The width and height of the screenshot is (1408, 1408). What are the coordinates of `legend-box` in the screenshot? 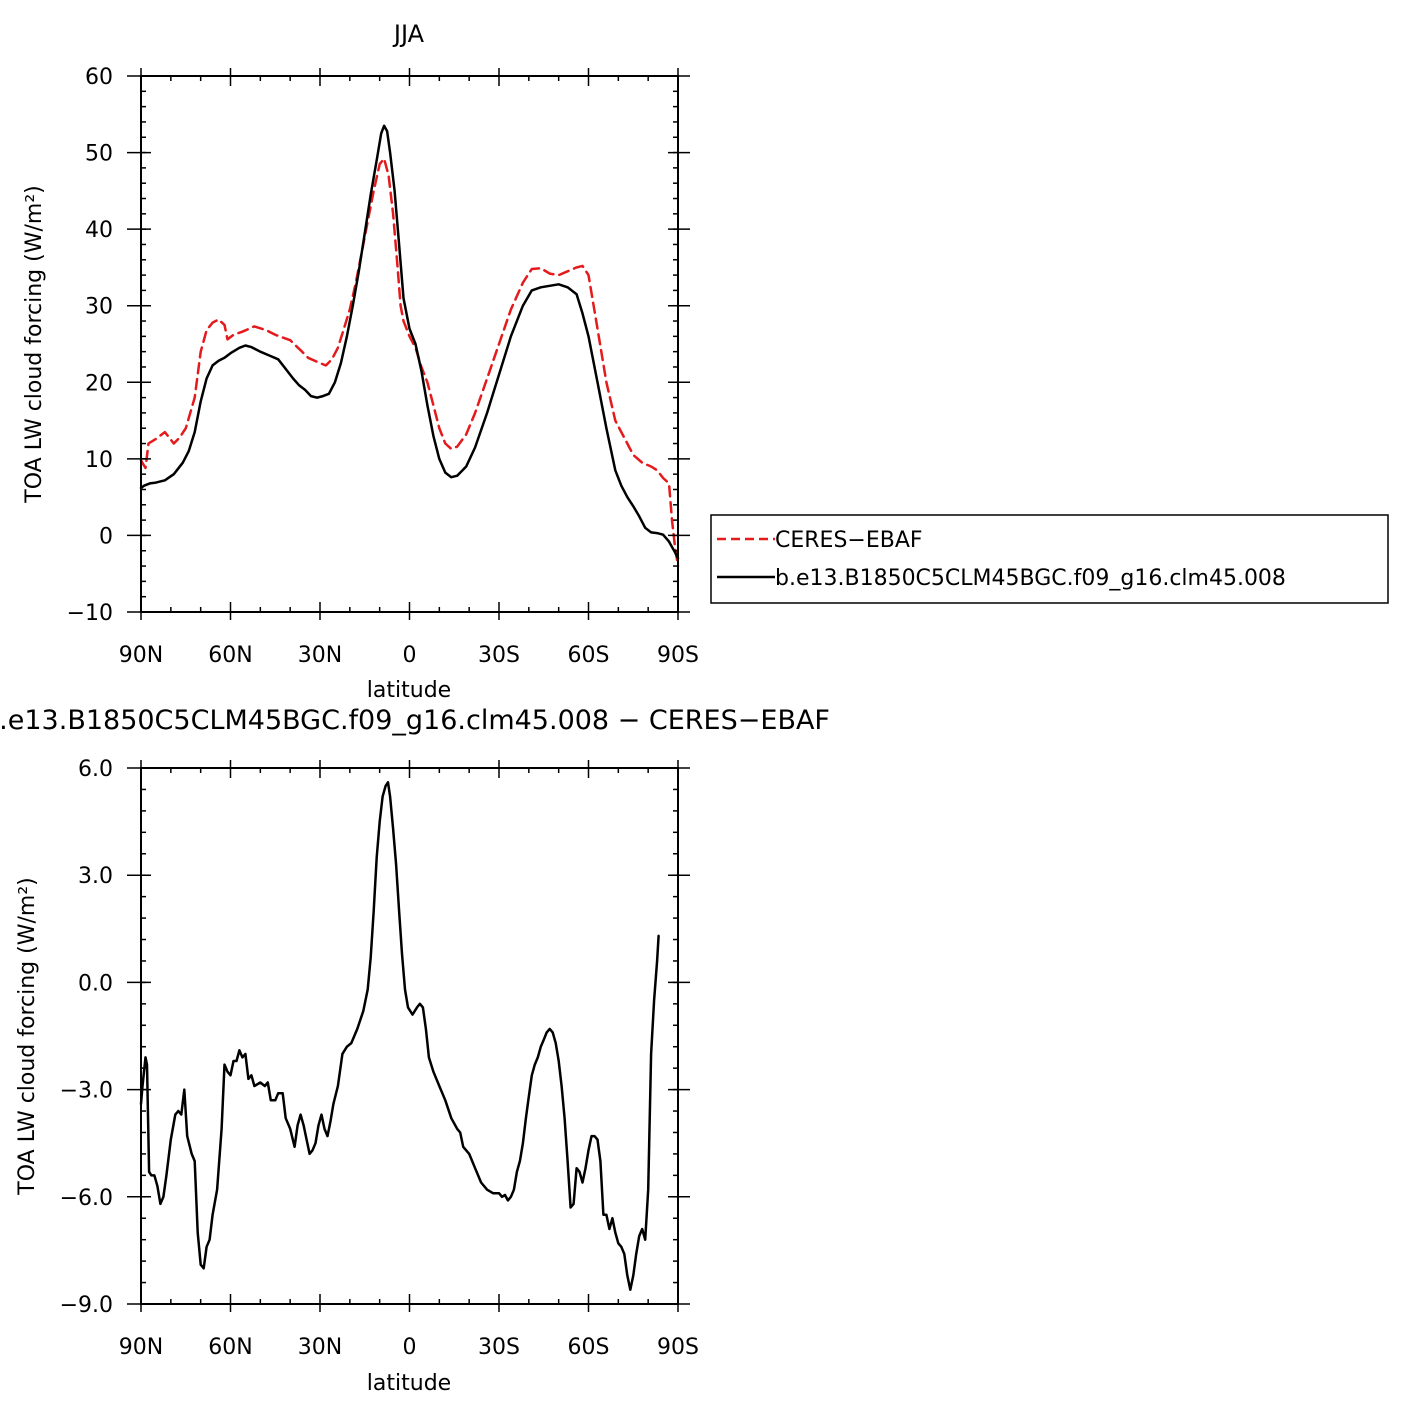 It's located at (1049, 559).